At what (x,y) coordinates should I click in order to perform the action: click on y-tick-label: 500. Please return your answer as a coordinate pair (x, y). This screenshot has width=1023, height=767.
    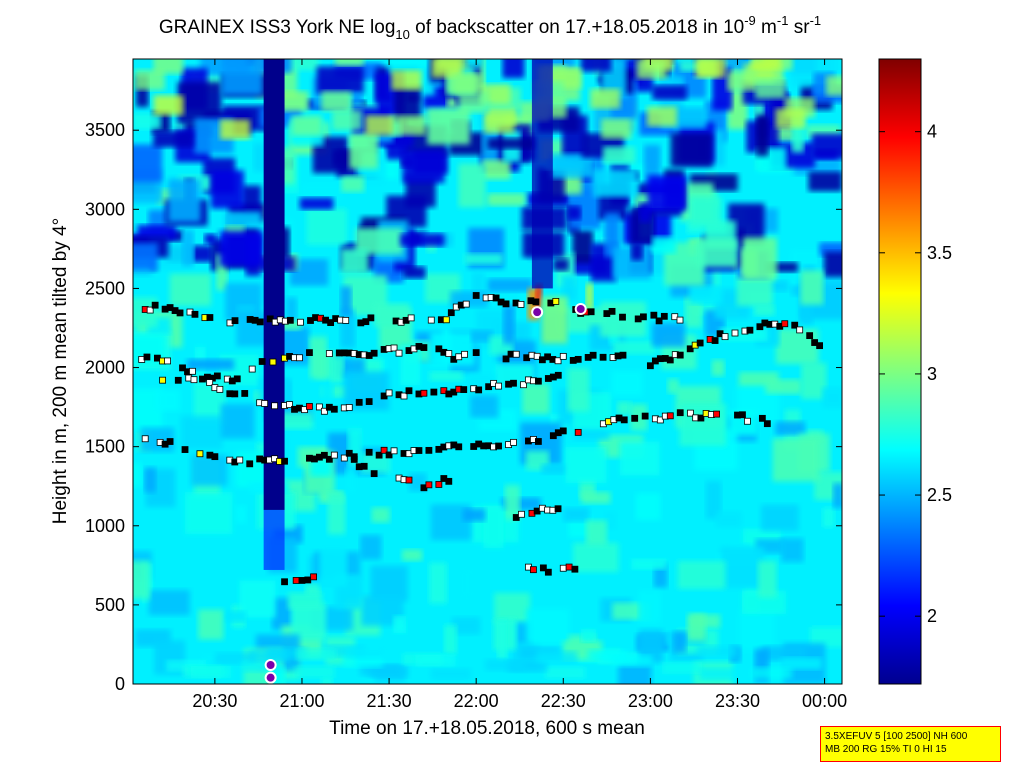
    Looking at the image, I should click on (110, 605).